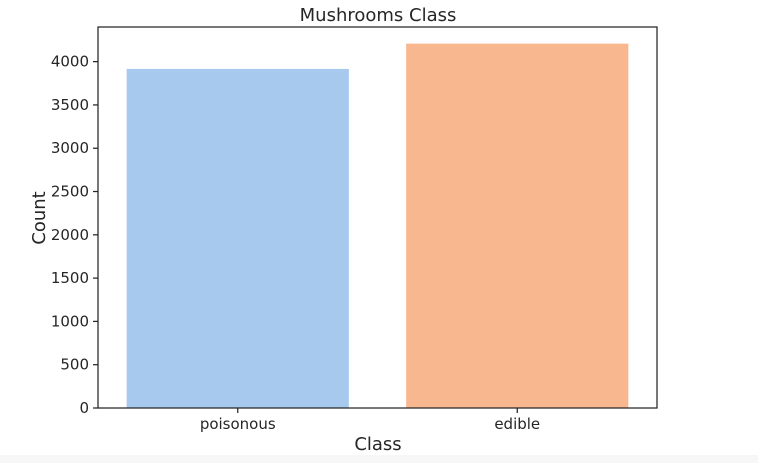  I want to click on y-tick-label: 4000, so click(70, 62).